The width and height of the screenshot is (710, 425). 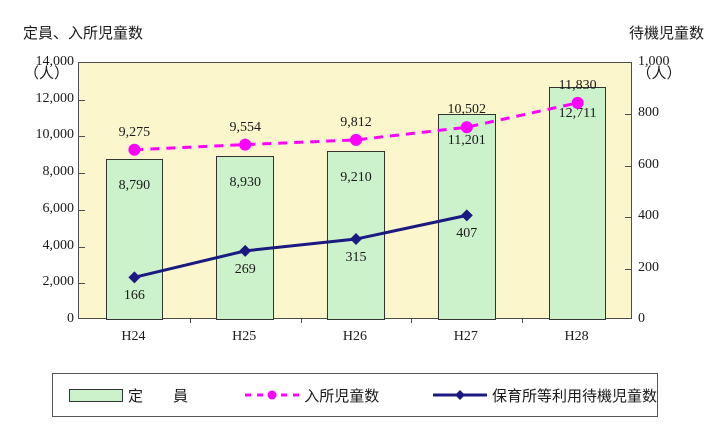 I want to click on left-axis-tick-label: 6,000, so click(x=58, y=208).